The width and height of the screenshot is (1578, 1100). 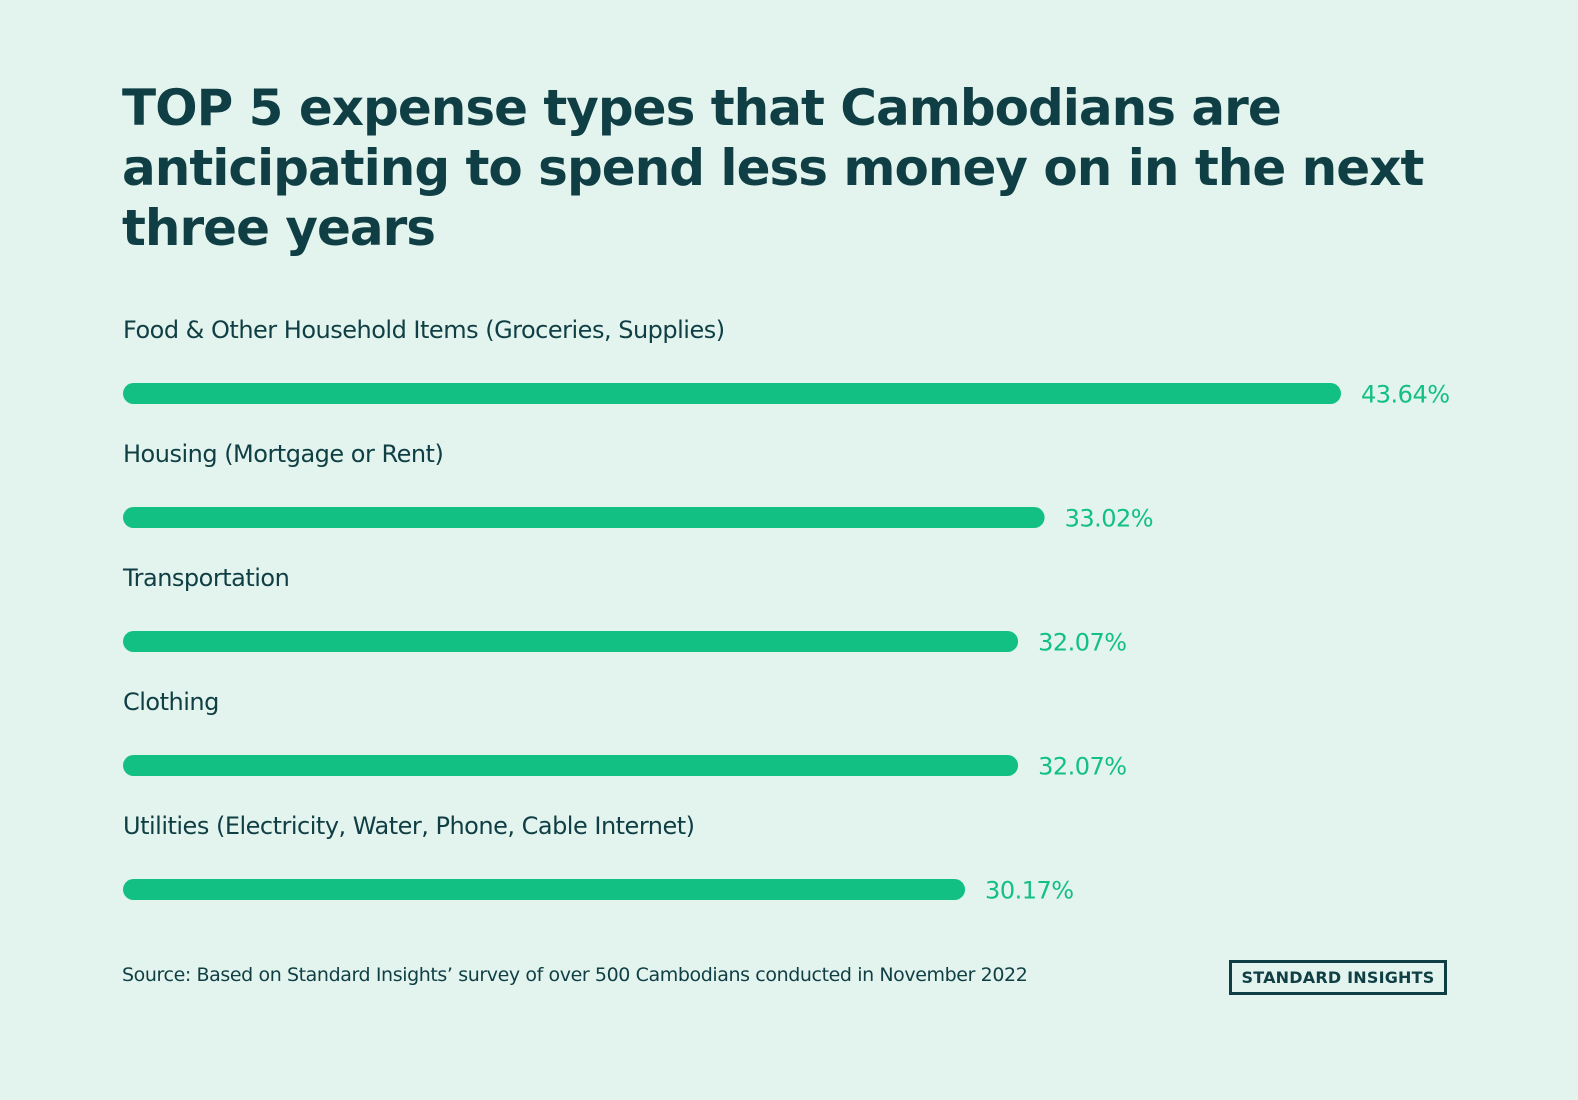 What do you see at coordinates (1029, 891) in the screenshot?
I see `value-label: 30.17%` at bounding box center [1029, 891].